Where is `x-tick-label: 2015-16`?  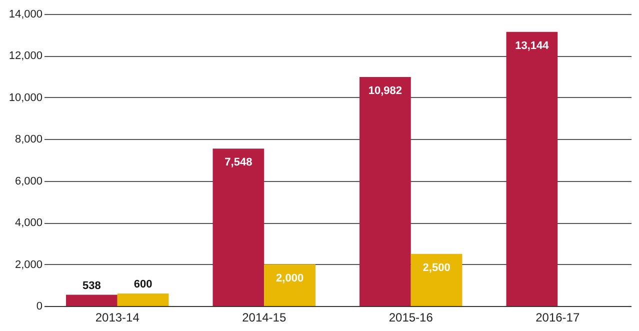
x-tick-label: 2015-16 is located at coordinates (411, 317).